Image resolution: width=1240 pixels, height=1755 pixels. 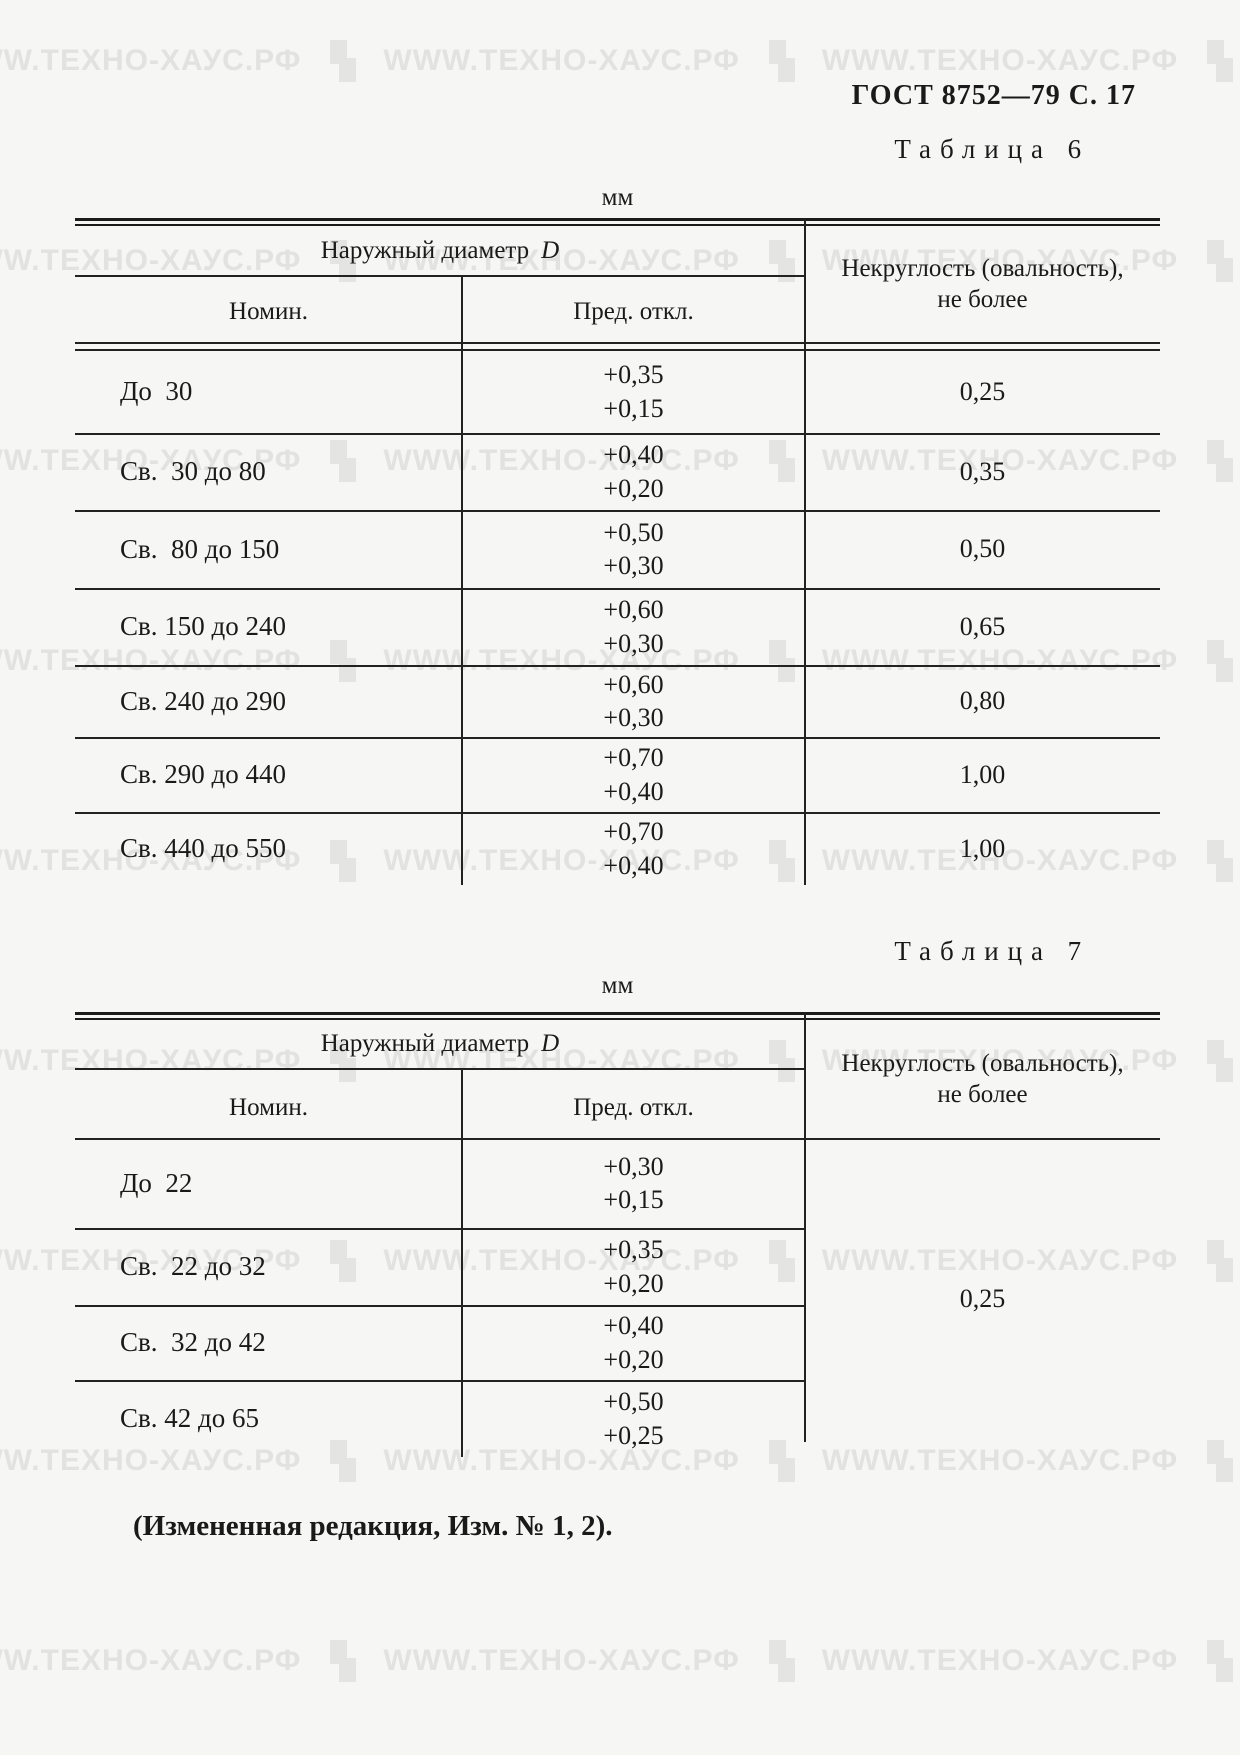 I want to click on table6-header-ovality: Некруглость (овальность), не более, so click(x=982, y=284).